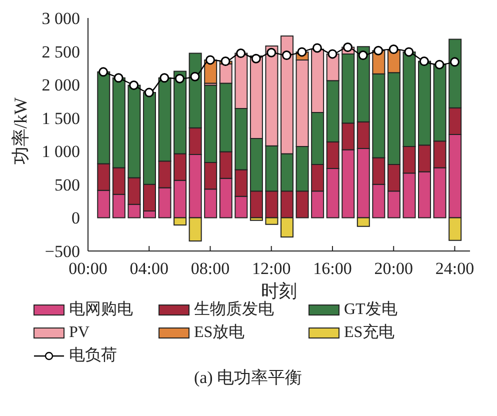  What do you see at coordinates (20, 131) in the screenshot?
I see `y-axis-title: 功率/kW` at bounding box center [20, 131].